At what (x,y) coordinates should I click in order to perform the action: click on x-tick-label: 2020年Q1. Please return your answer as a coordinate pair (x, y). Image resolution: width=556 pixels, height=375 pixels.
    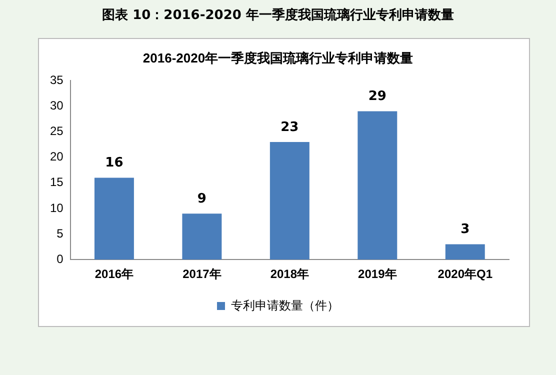
    Looking at the image, I should click on (465, 274).